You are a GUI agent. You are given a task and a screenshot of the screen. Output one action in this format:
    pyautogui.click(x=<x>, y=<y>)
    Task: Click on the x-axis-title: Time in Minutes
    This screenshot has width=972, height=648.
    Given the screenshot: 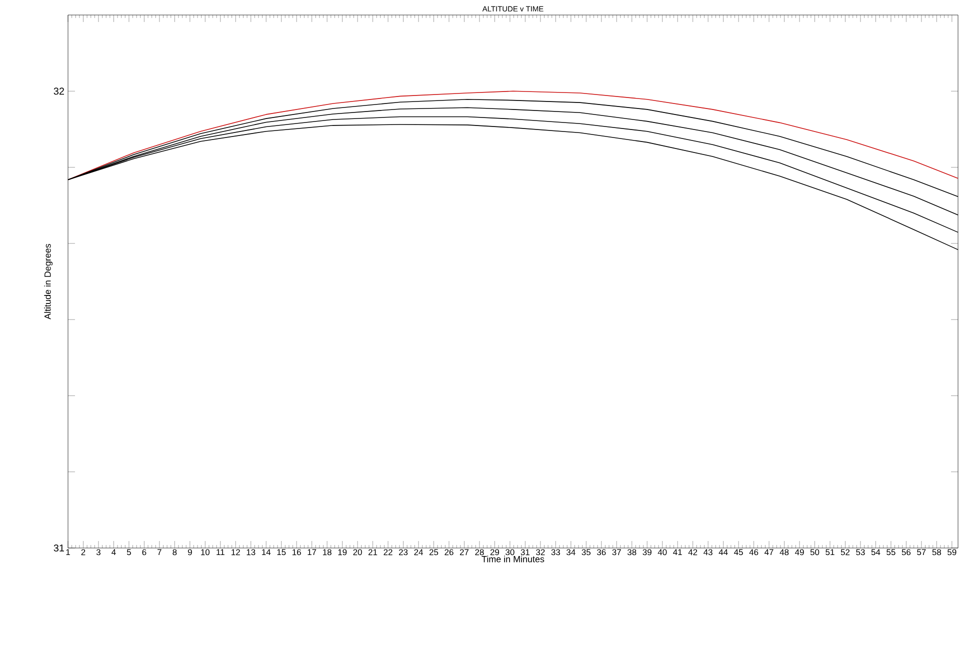 What is the action you would take?
    pyautogui.click(x=513, y=559)
    